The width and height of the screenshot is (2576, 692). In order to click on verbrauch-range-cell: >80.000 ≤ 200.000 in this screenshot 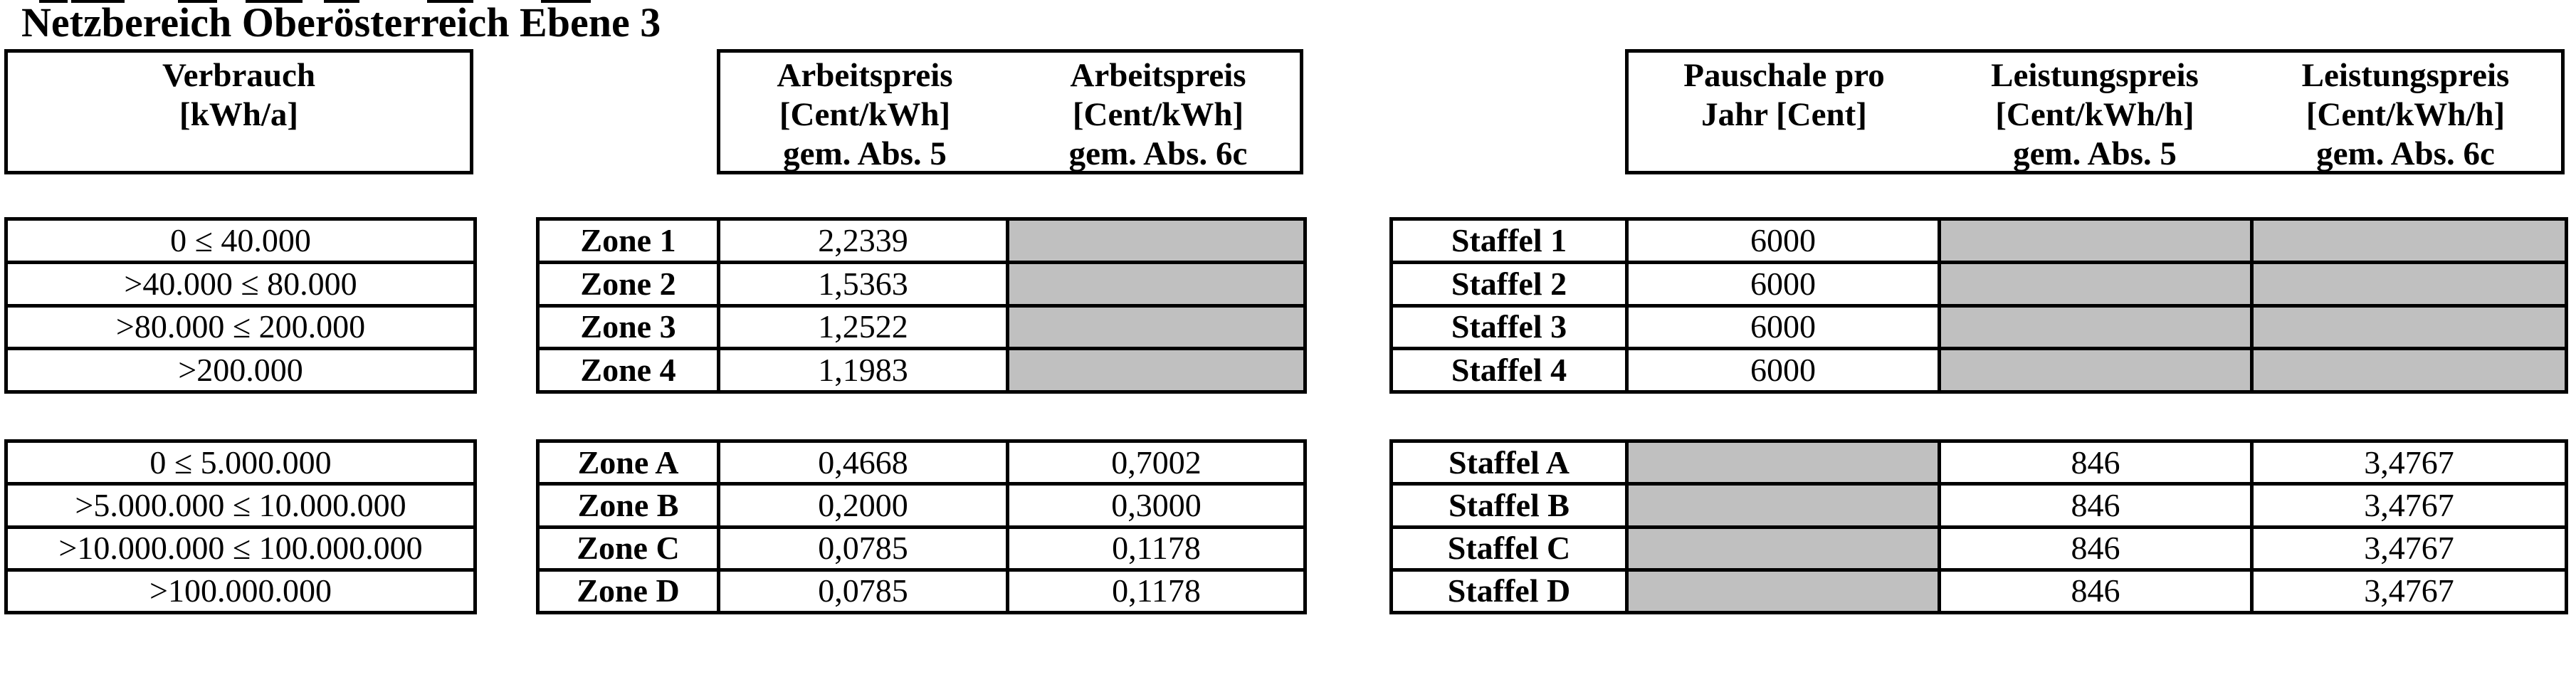, I will do `click(240, 327)`.